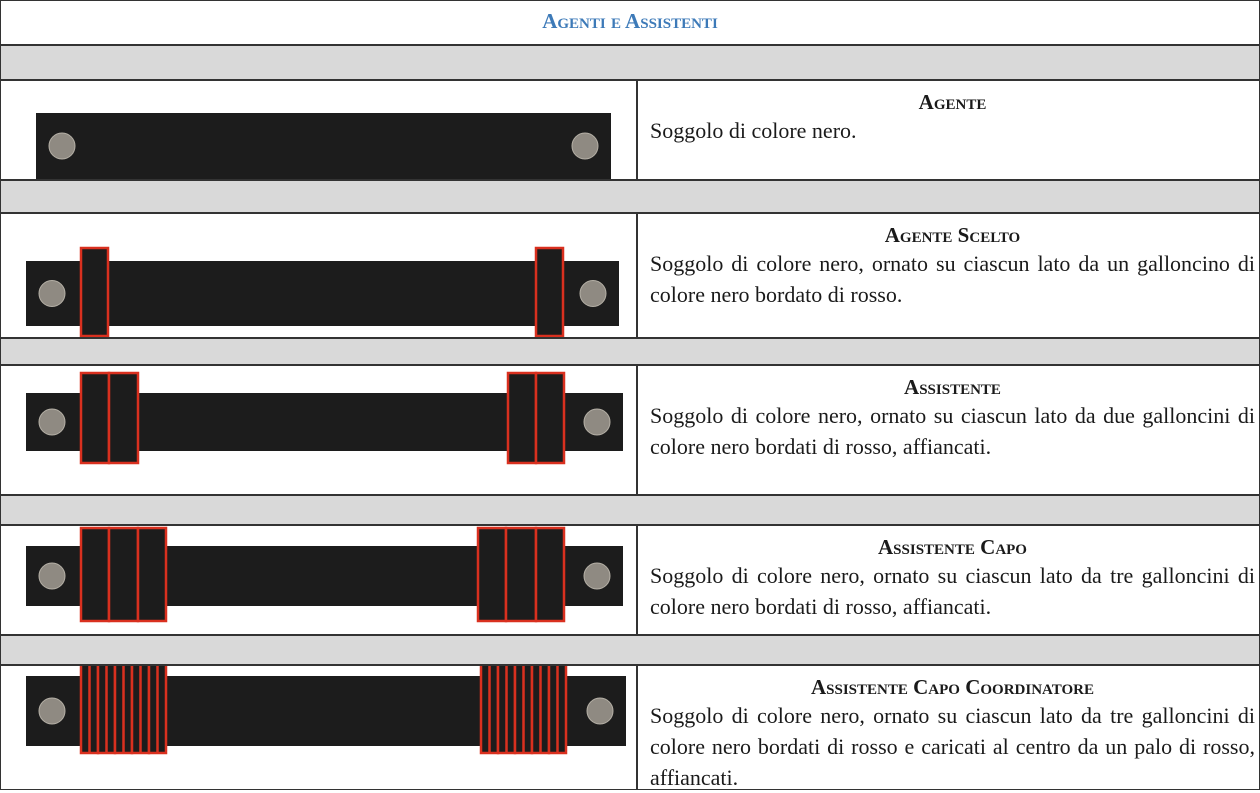 This screenshot has width=1260, height=793. Describe the element at coordinates (630, 22) in the screenshot. I see `table-header: Agenti e Assistenti` at that location.